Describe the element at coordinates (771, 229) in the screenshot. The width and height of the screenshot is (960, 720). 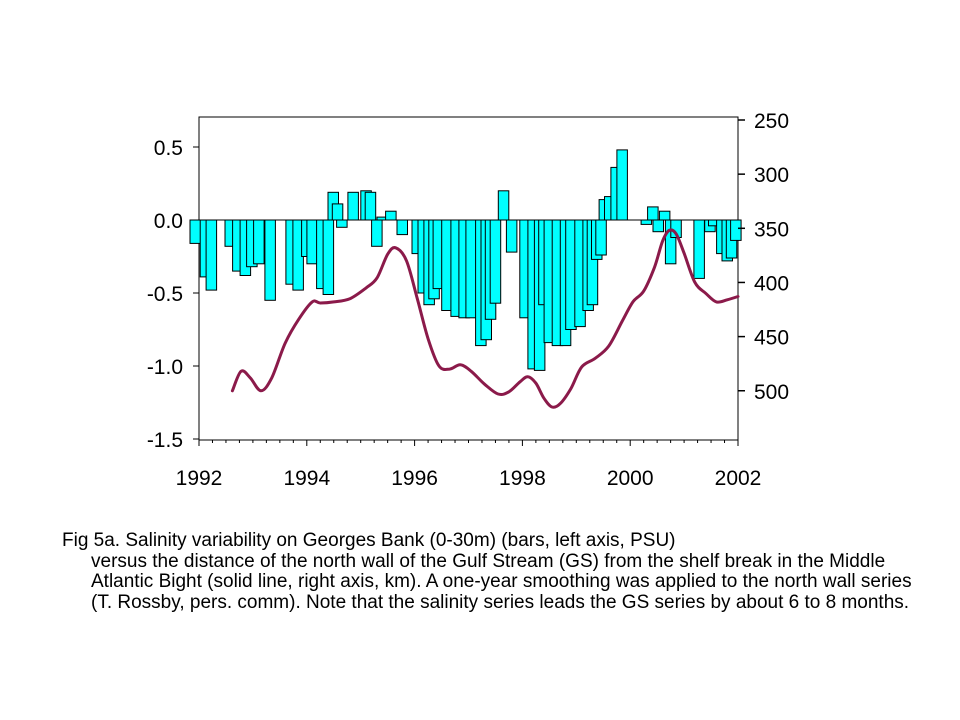
I see `right-tick-label: 350` at that location.